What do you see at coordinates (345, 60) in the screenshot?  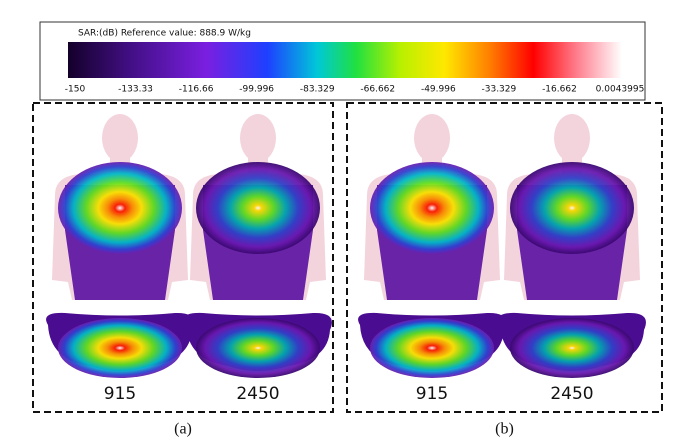 I see `colorbar` at bounding box center [345, 60].